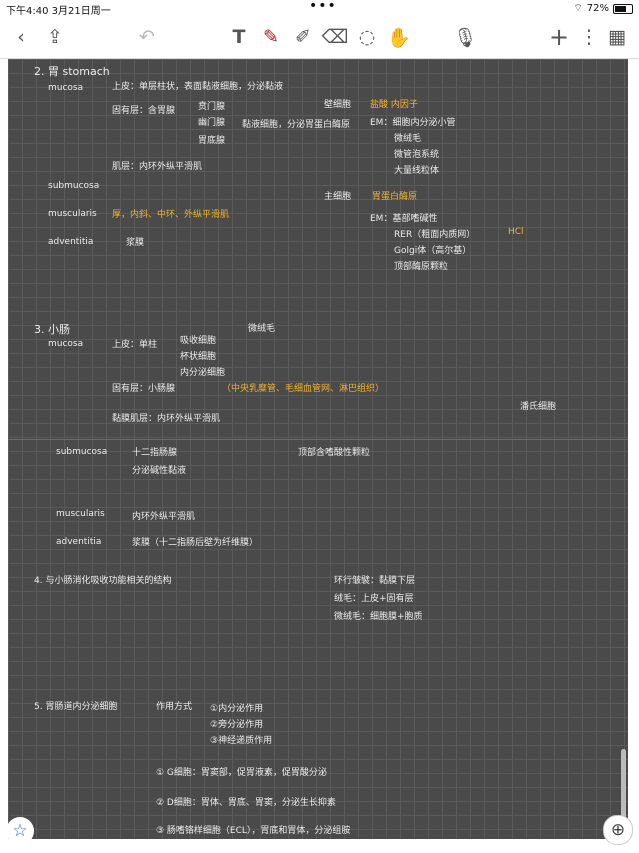 The width and height of the screenshot is (639, 853). Describe the element at coordinates (395, 197) in the screenshot. I see `chief-func: 胃蛋白酶原` at that location.